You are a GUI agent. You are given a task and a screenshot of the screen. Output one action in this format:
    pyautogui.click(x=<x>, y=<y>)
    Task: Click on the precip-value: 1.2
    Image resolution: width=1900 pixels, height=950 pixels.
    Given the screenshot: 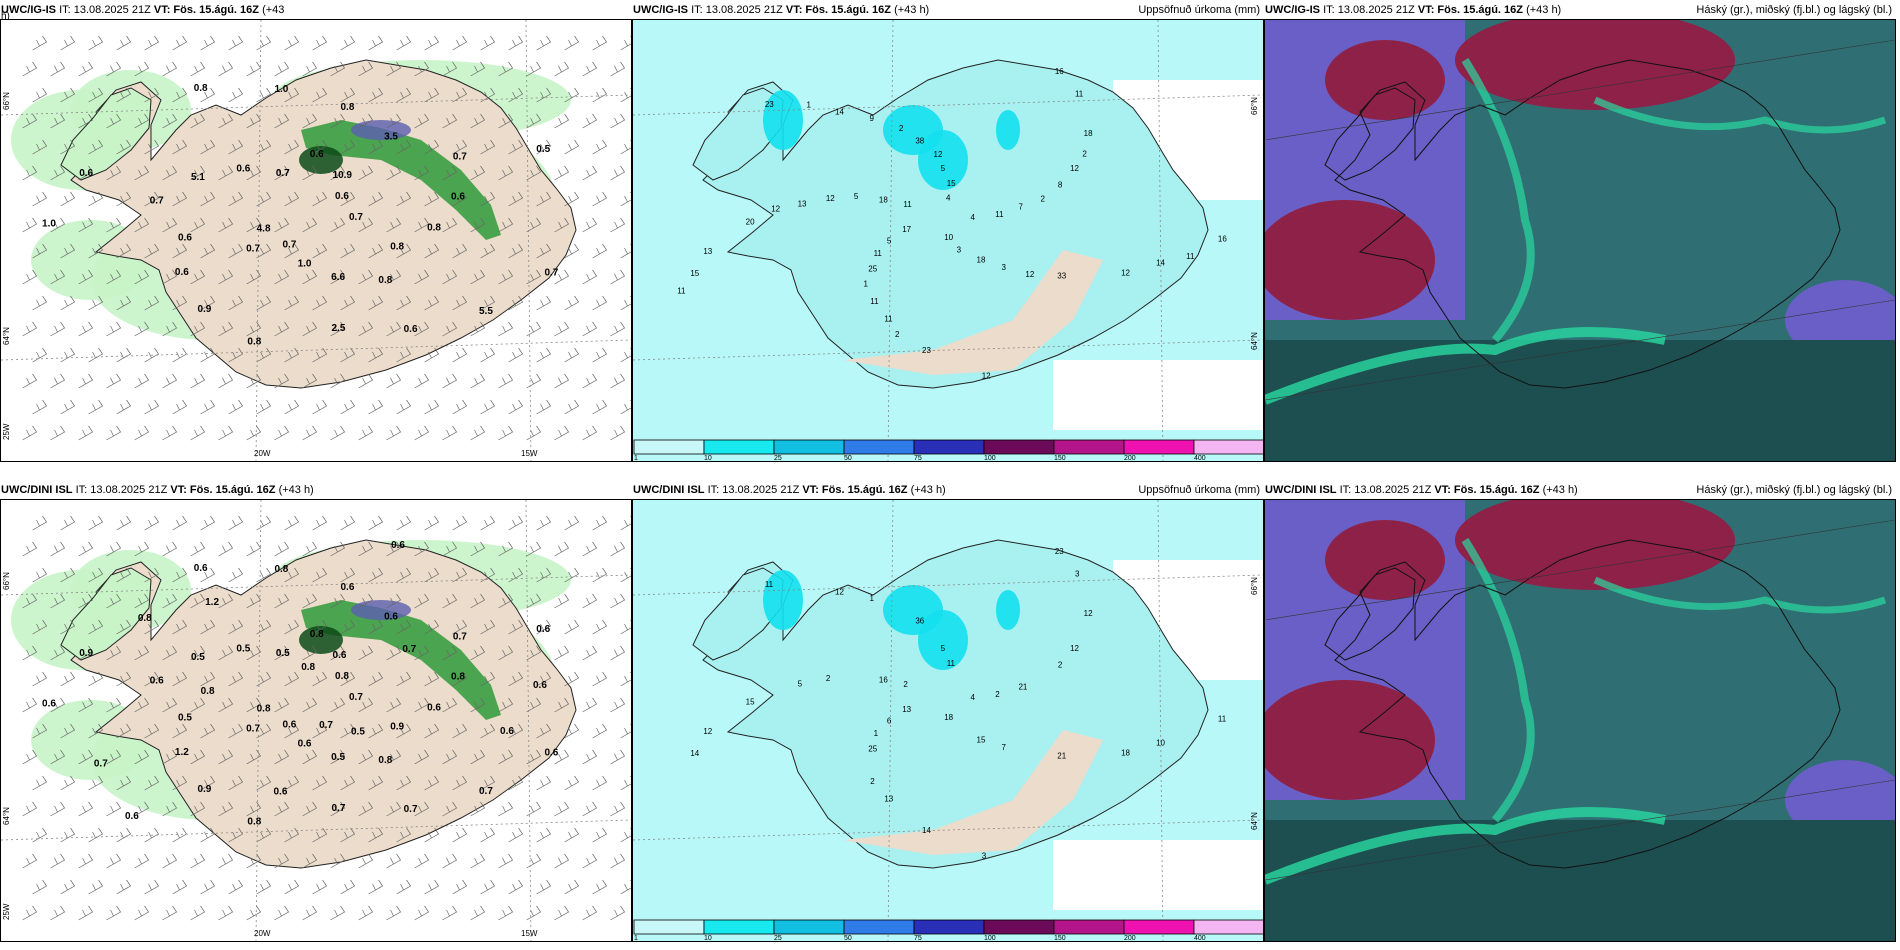 What is the action you would take?
    pyautogui.click(x=212, y=602)
    